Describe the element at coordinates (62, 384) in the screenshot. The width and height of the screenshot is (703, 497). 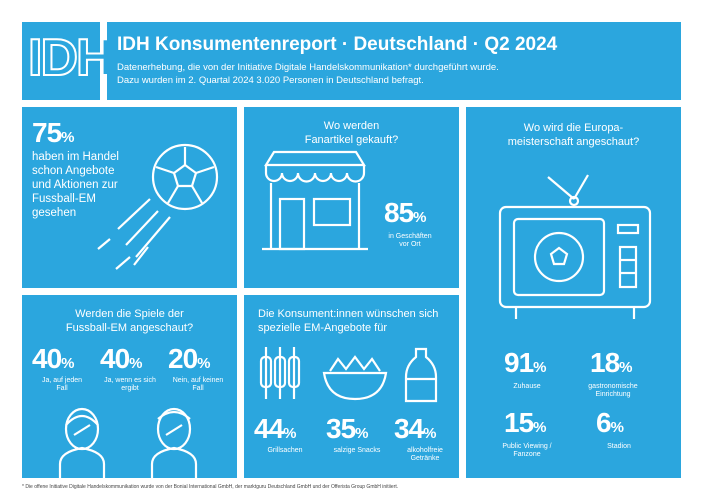
I see `stat-label: Ja, auf jeden Fall` at that location.